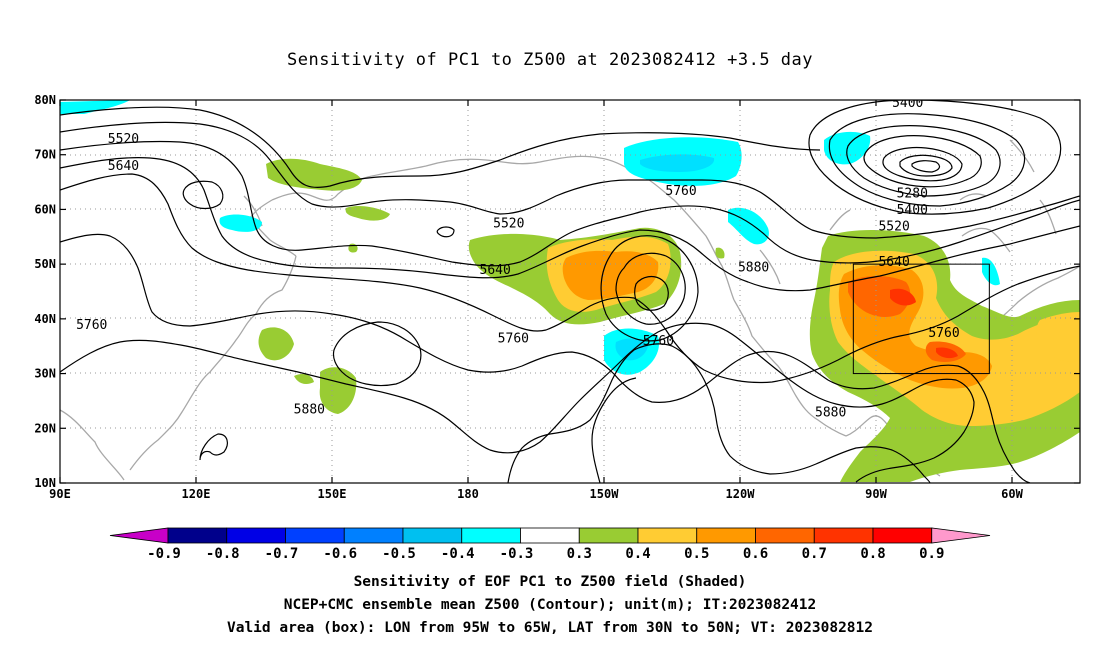  Describe the element at coordinates (696, 554) in the screenshot. I see `colorbar-label: 0.5` at that location.